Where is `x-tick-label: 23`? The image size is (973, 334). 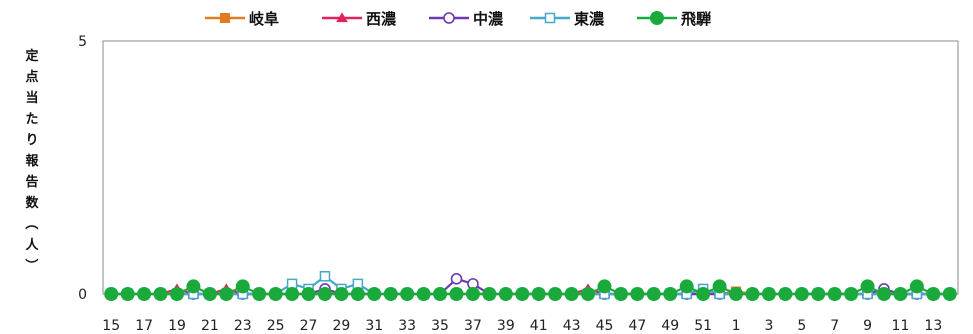 x-tick-label: 23 is located at coordinates (243, 326).